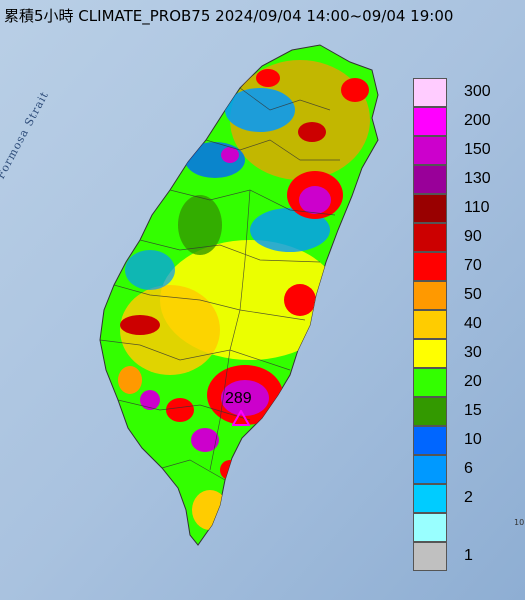 The height and width of the screenshot is (600, 525). I want to click on color-legend, so click(431, 324).